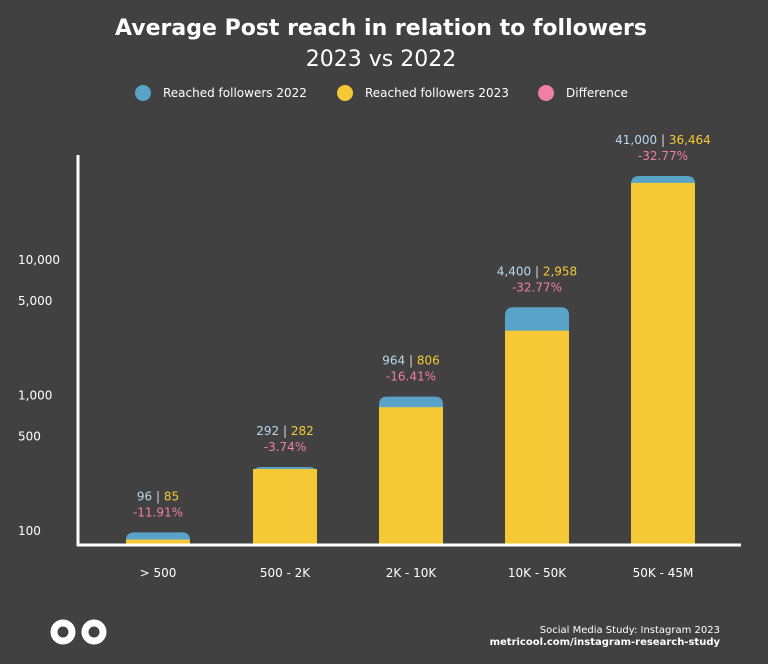 The image size is (768, 664). Describe the element at coordinates (78, 632) in the screenshot. I see `metricool-logo` at that location.